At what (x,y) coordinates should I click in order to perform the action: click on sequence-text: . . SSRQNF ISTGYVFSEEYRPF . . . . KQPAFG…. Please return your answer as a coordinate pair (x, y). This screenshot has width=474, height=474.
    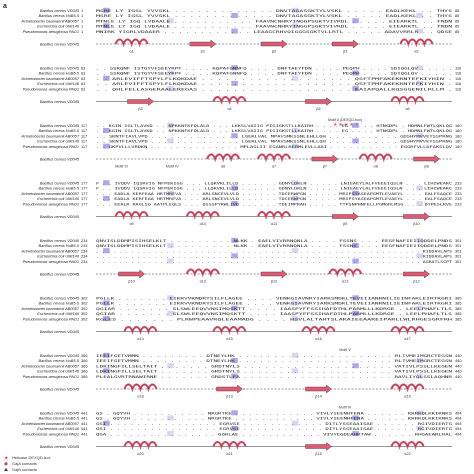
    Looking at the image, I should click on (274, 73).